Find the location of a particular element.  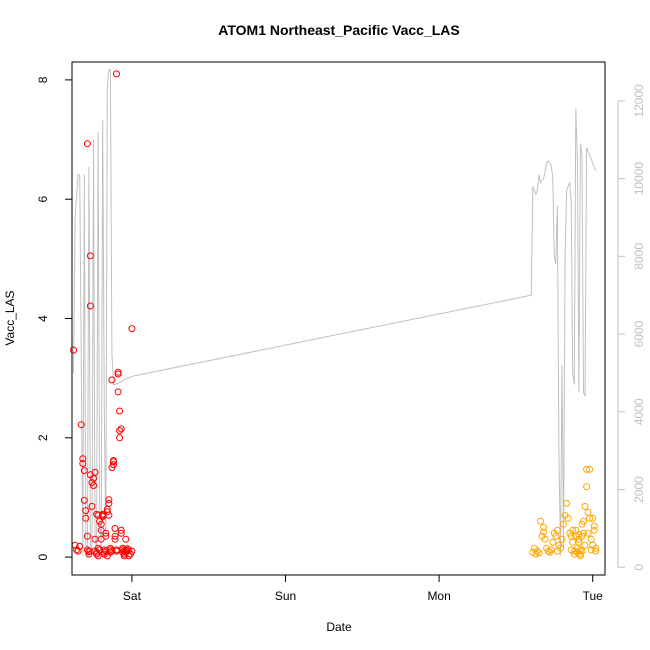

y2-tick-label: 8000 is located at coordinates (639, 256).